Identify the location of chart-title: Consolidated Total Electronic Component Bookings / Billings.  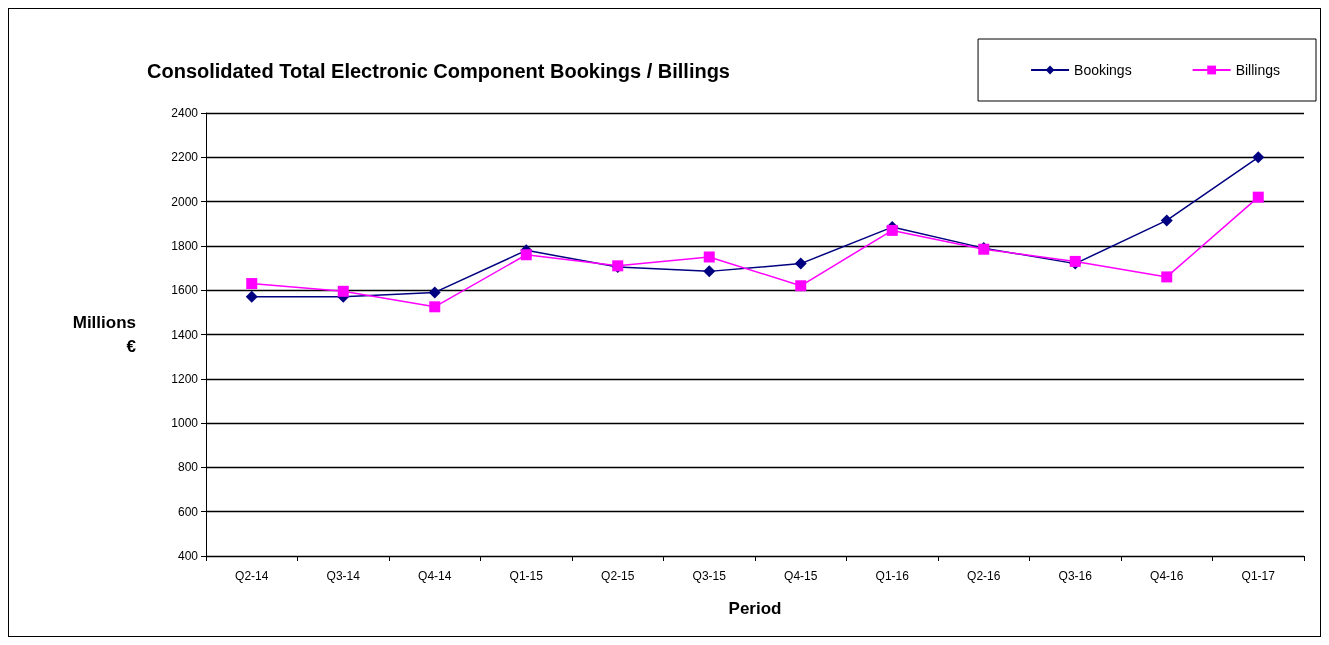
(438, 71).